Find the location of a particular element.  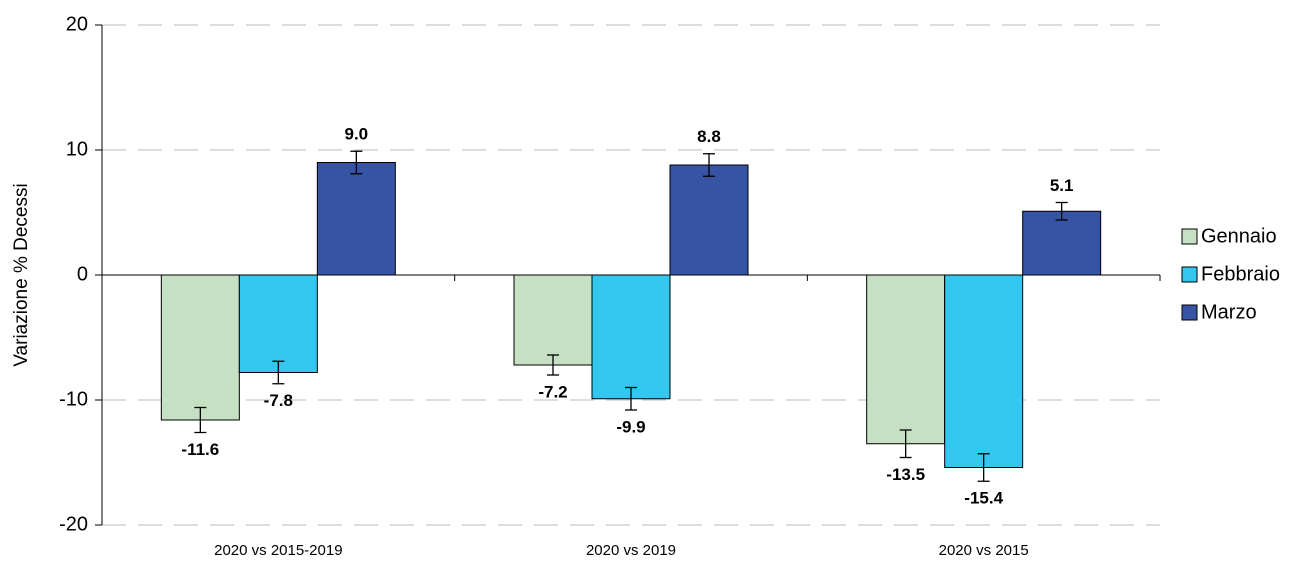

value-label: -15.4 is located at coordinates (983, 498).